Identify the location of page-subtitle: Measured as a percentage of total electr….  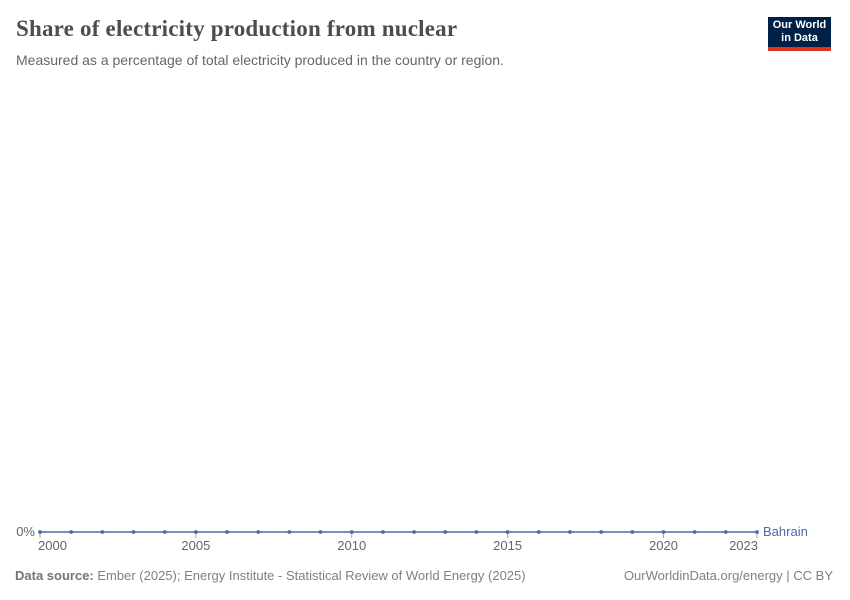
(260, 60).